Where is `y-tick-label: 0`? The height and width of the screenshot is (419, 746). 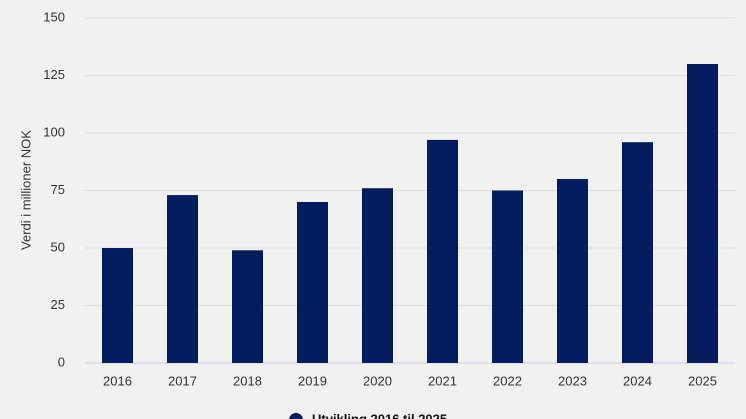
y-tick-label: 0 is located at coordinates (61, 361).